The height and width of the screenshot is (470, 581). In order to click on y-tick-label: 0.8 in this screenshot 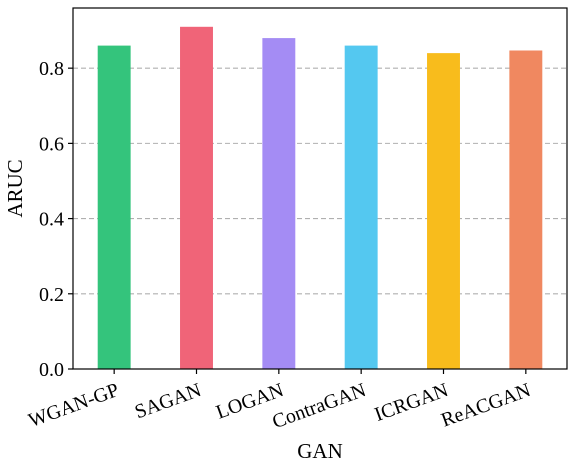, I will do `click(51, 69)`.